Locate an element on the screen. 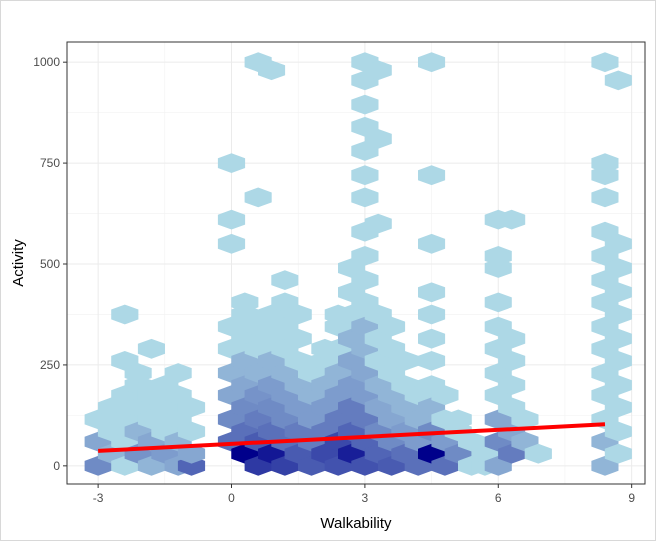 The width and height of the screenshot is (656, 545). x-tick-label: 3 is located at coordinates (365, 498).